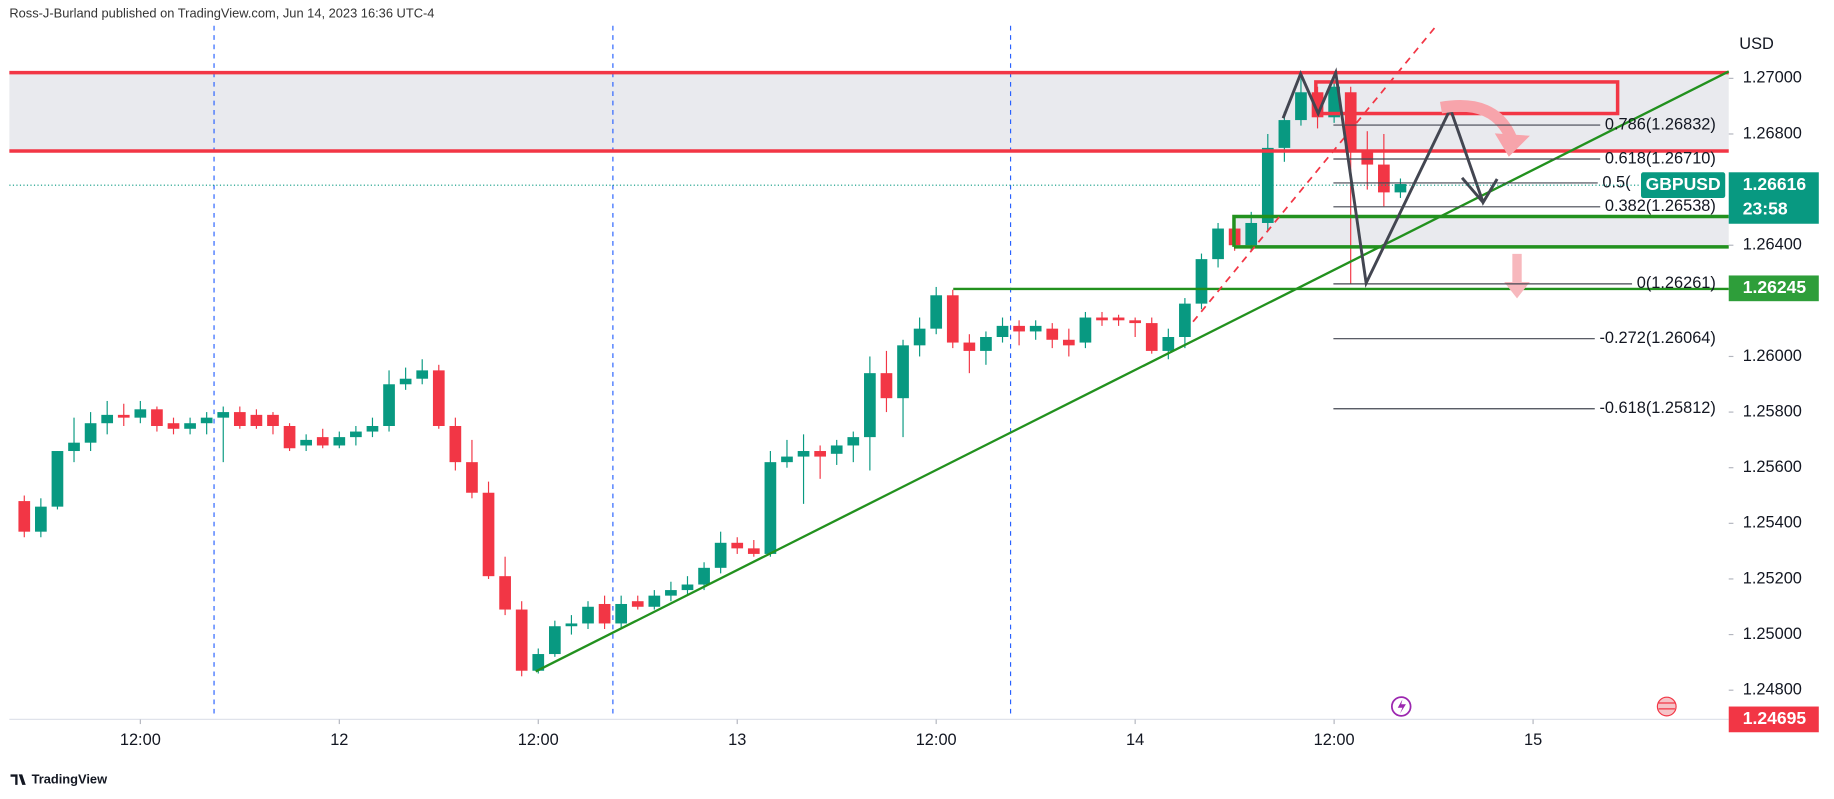  I want to click on supply-box, so click(1467, 98).